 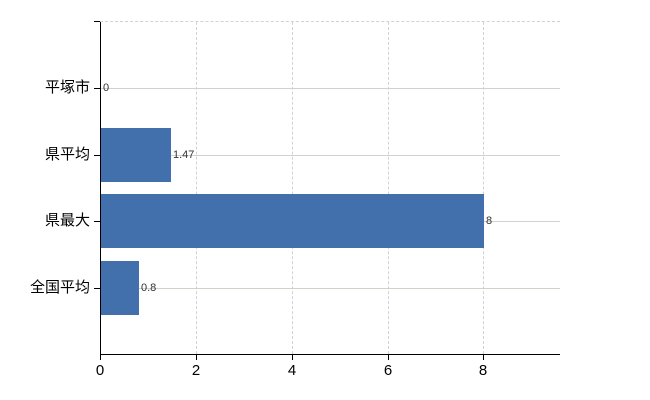 I want to click on plot-top-border, so click(x=330, y=21).